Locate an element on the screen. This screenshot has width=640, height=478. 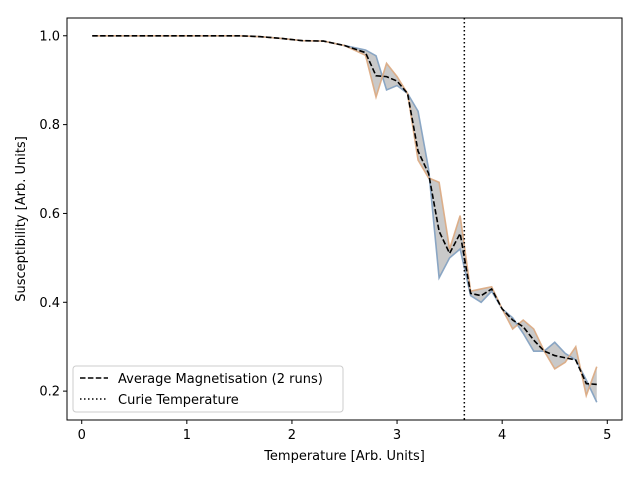
y-tick-label: 0.2 is located at coordinates (49, 392).